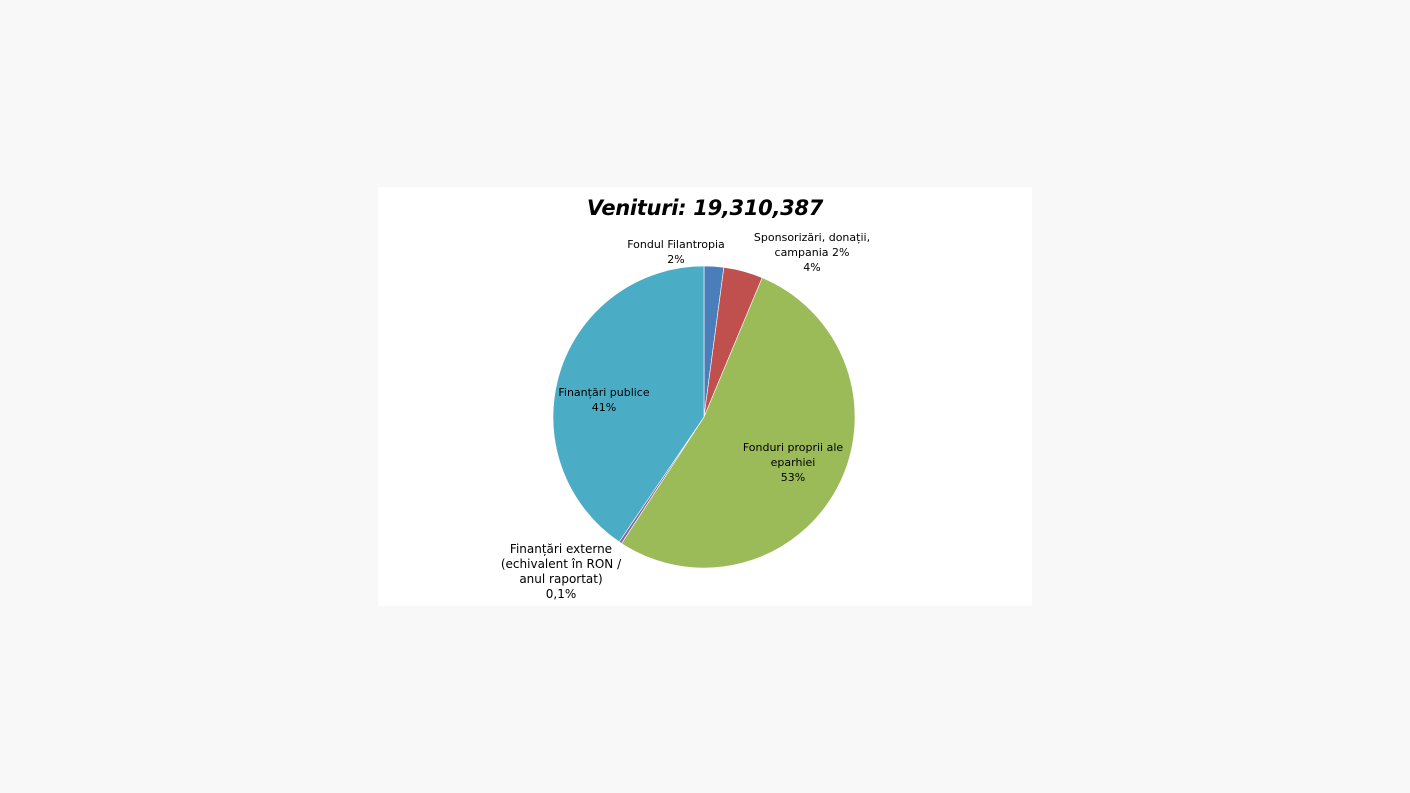  What do you see at coordinates (676, 259) in the screenshot?
I see `label-line: 2%` at bounding box center [676, 259].